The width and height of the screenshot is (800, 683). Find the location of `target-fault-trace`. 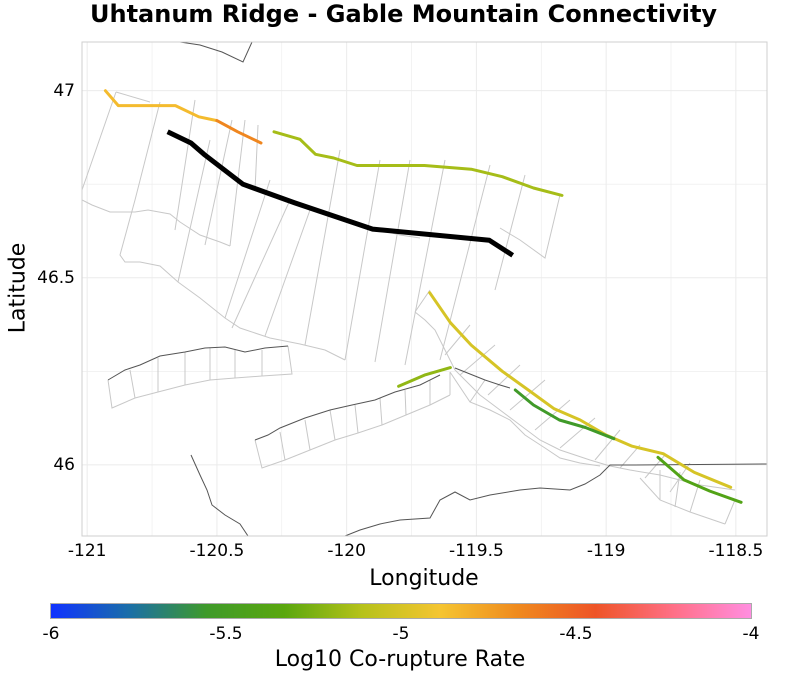

target-fault-trace is located at coordinates (340, 193).